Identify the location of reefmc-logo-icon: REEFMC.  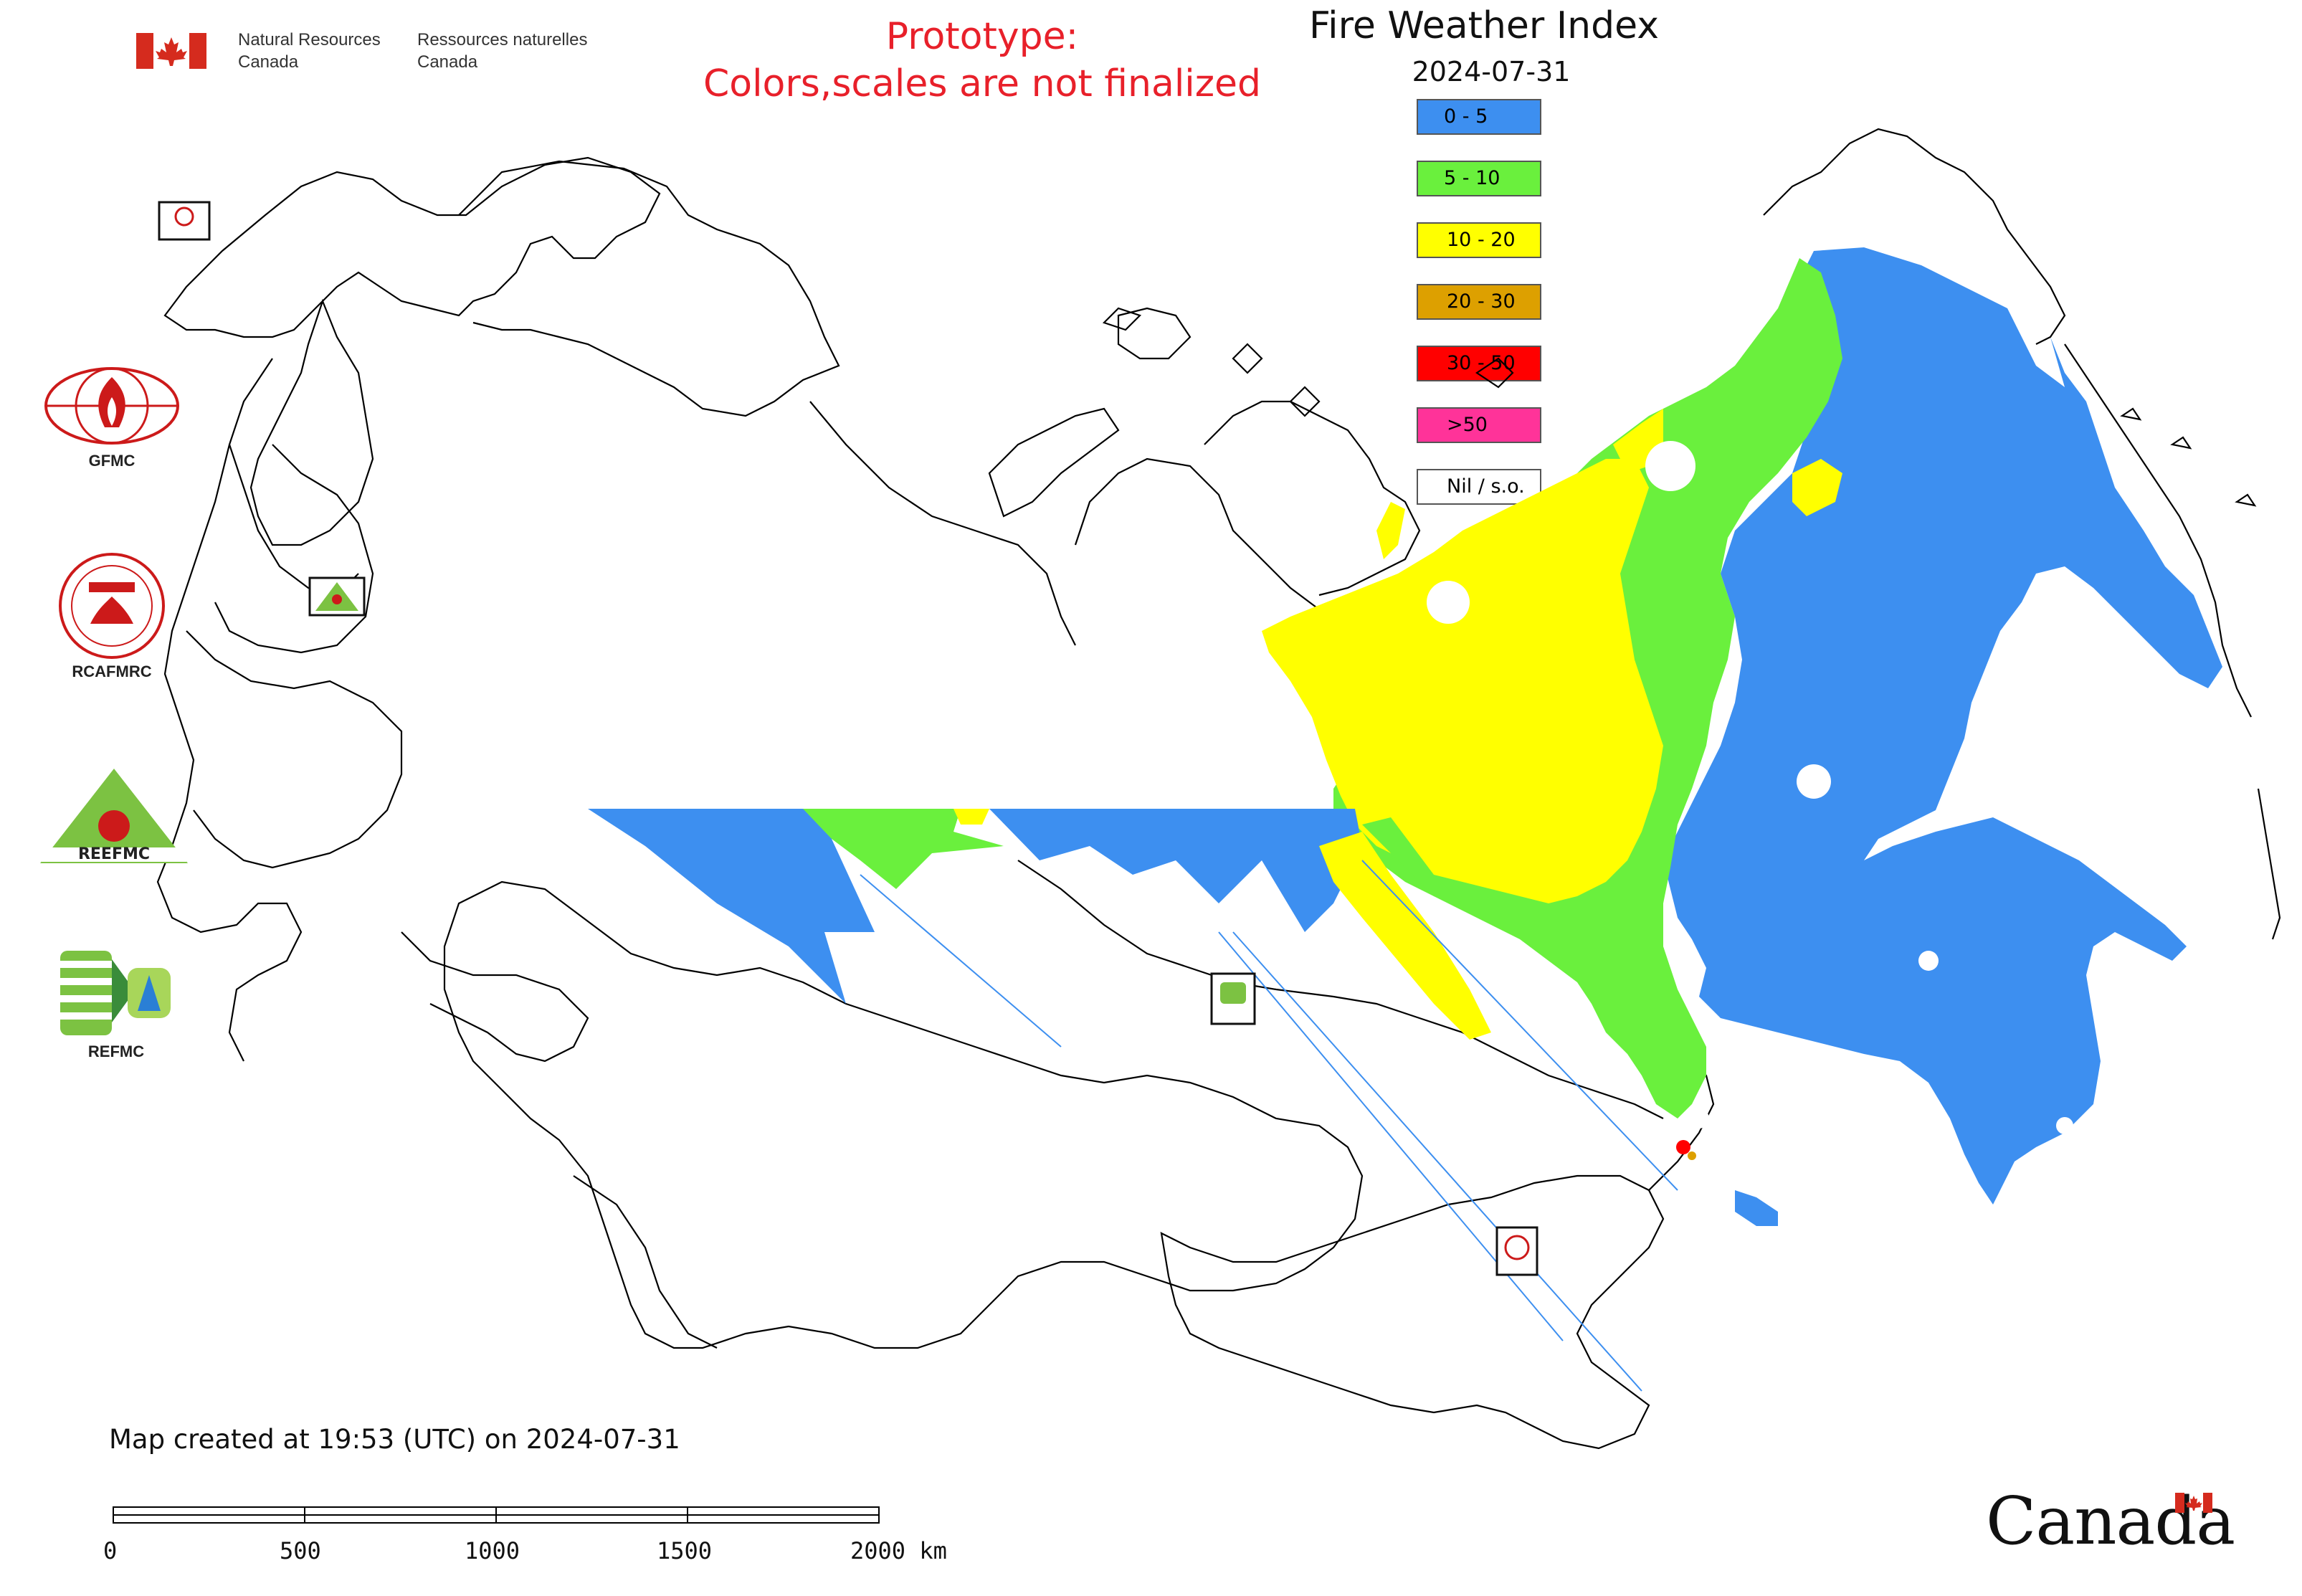
(114, 816).